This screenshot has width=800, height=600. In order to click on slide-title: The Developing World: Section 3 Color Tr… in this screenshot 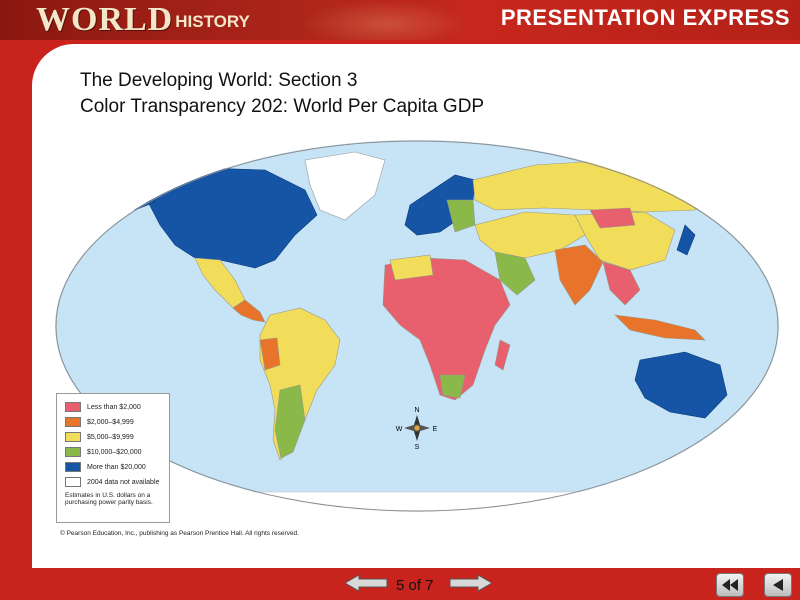, I will do `click(282, 94)`.